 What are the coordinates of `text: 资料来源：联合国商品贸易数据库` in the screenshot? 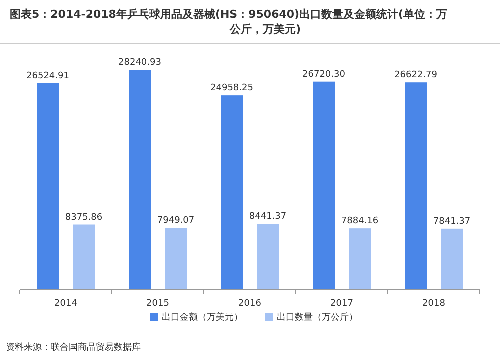 It's located at (73, 347).